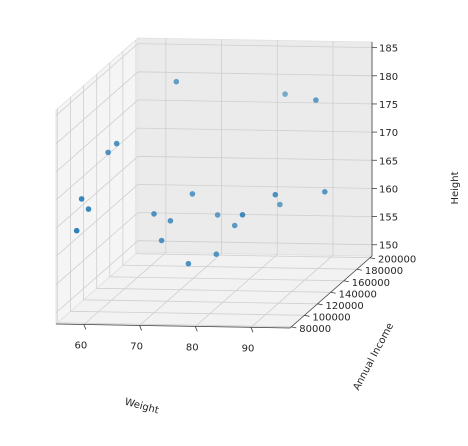 The height and width of the screenshot is (446, 468). What do you see at coordinates (388, 189) in the screenshot?
I see `z-tick-label: 160` at bounding box center [388, 189].